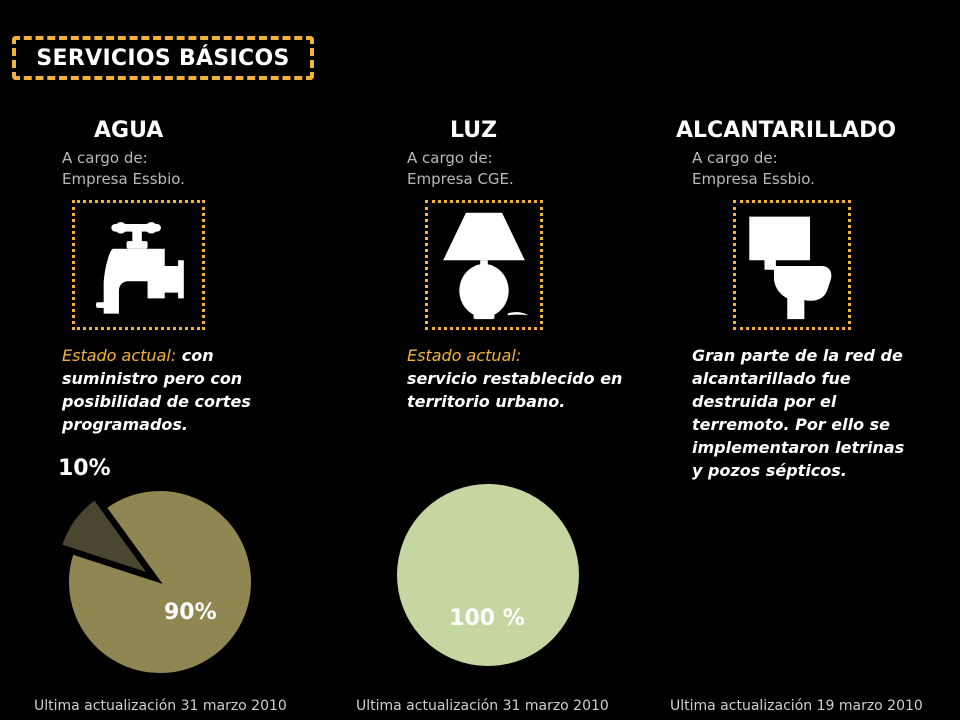  What do you see at coordinates (160, 706) in the screenshot?
I see `agua-footer: Ultima actualización 31 marzo 2010` at bounding box center [160, 706].